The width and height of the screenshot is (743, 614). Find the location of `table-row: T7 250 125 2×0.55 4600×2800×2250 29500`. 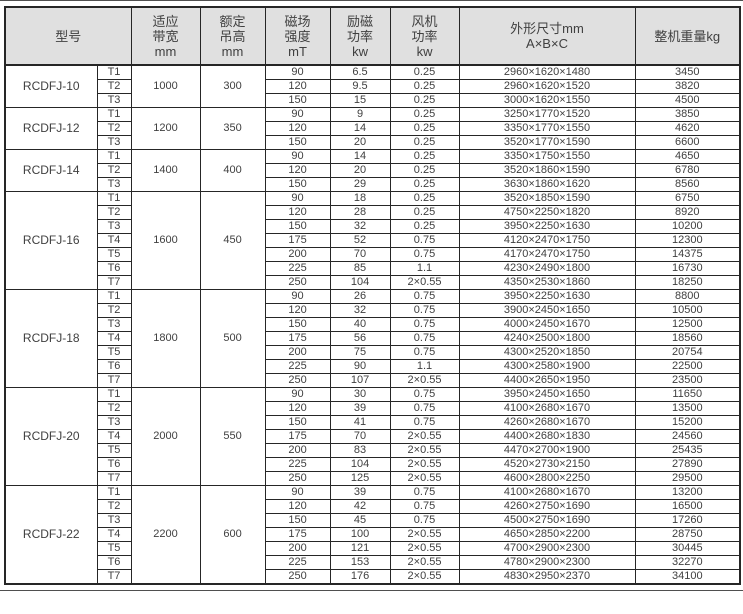

table-row: T7 250 125 2×0.55 4600×2800×2250 29500 is located at coordinates (373, 478).